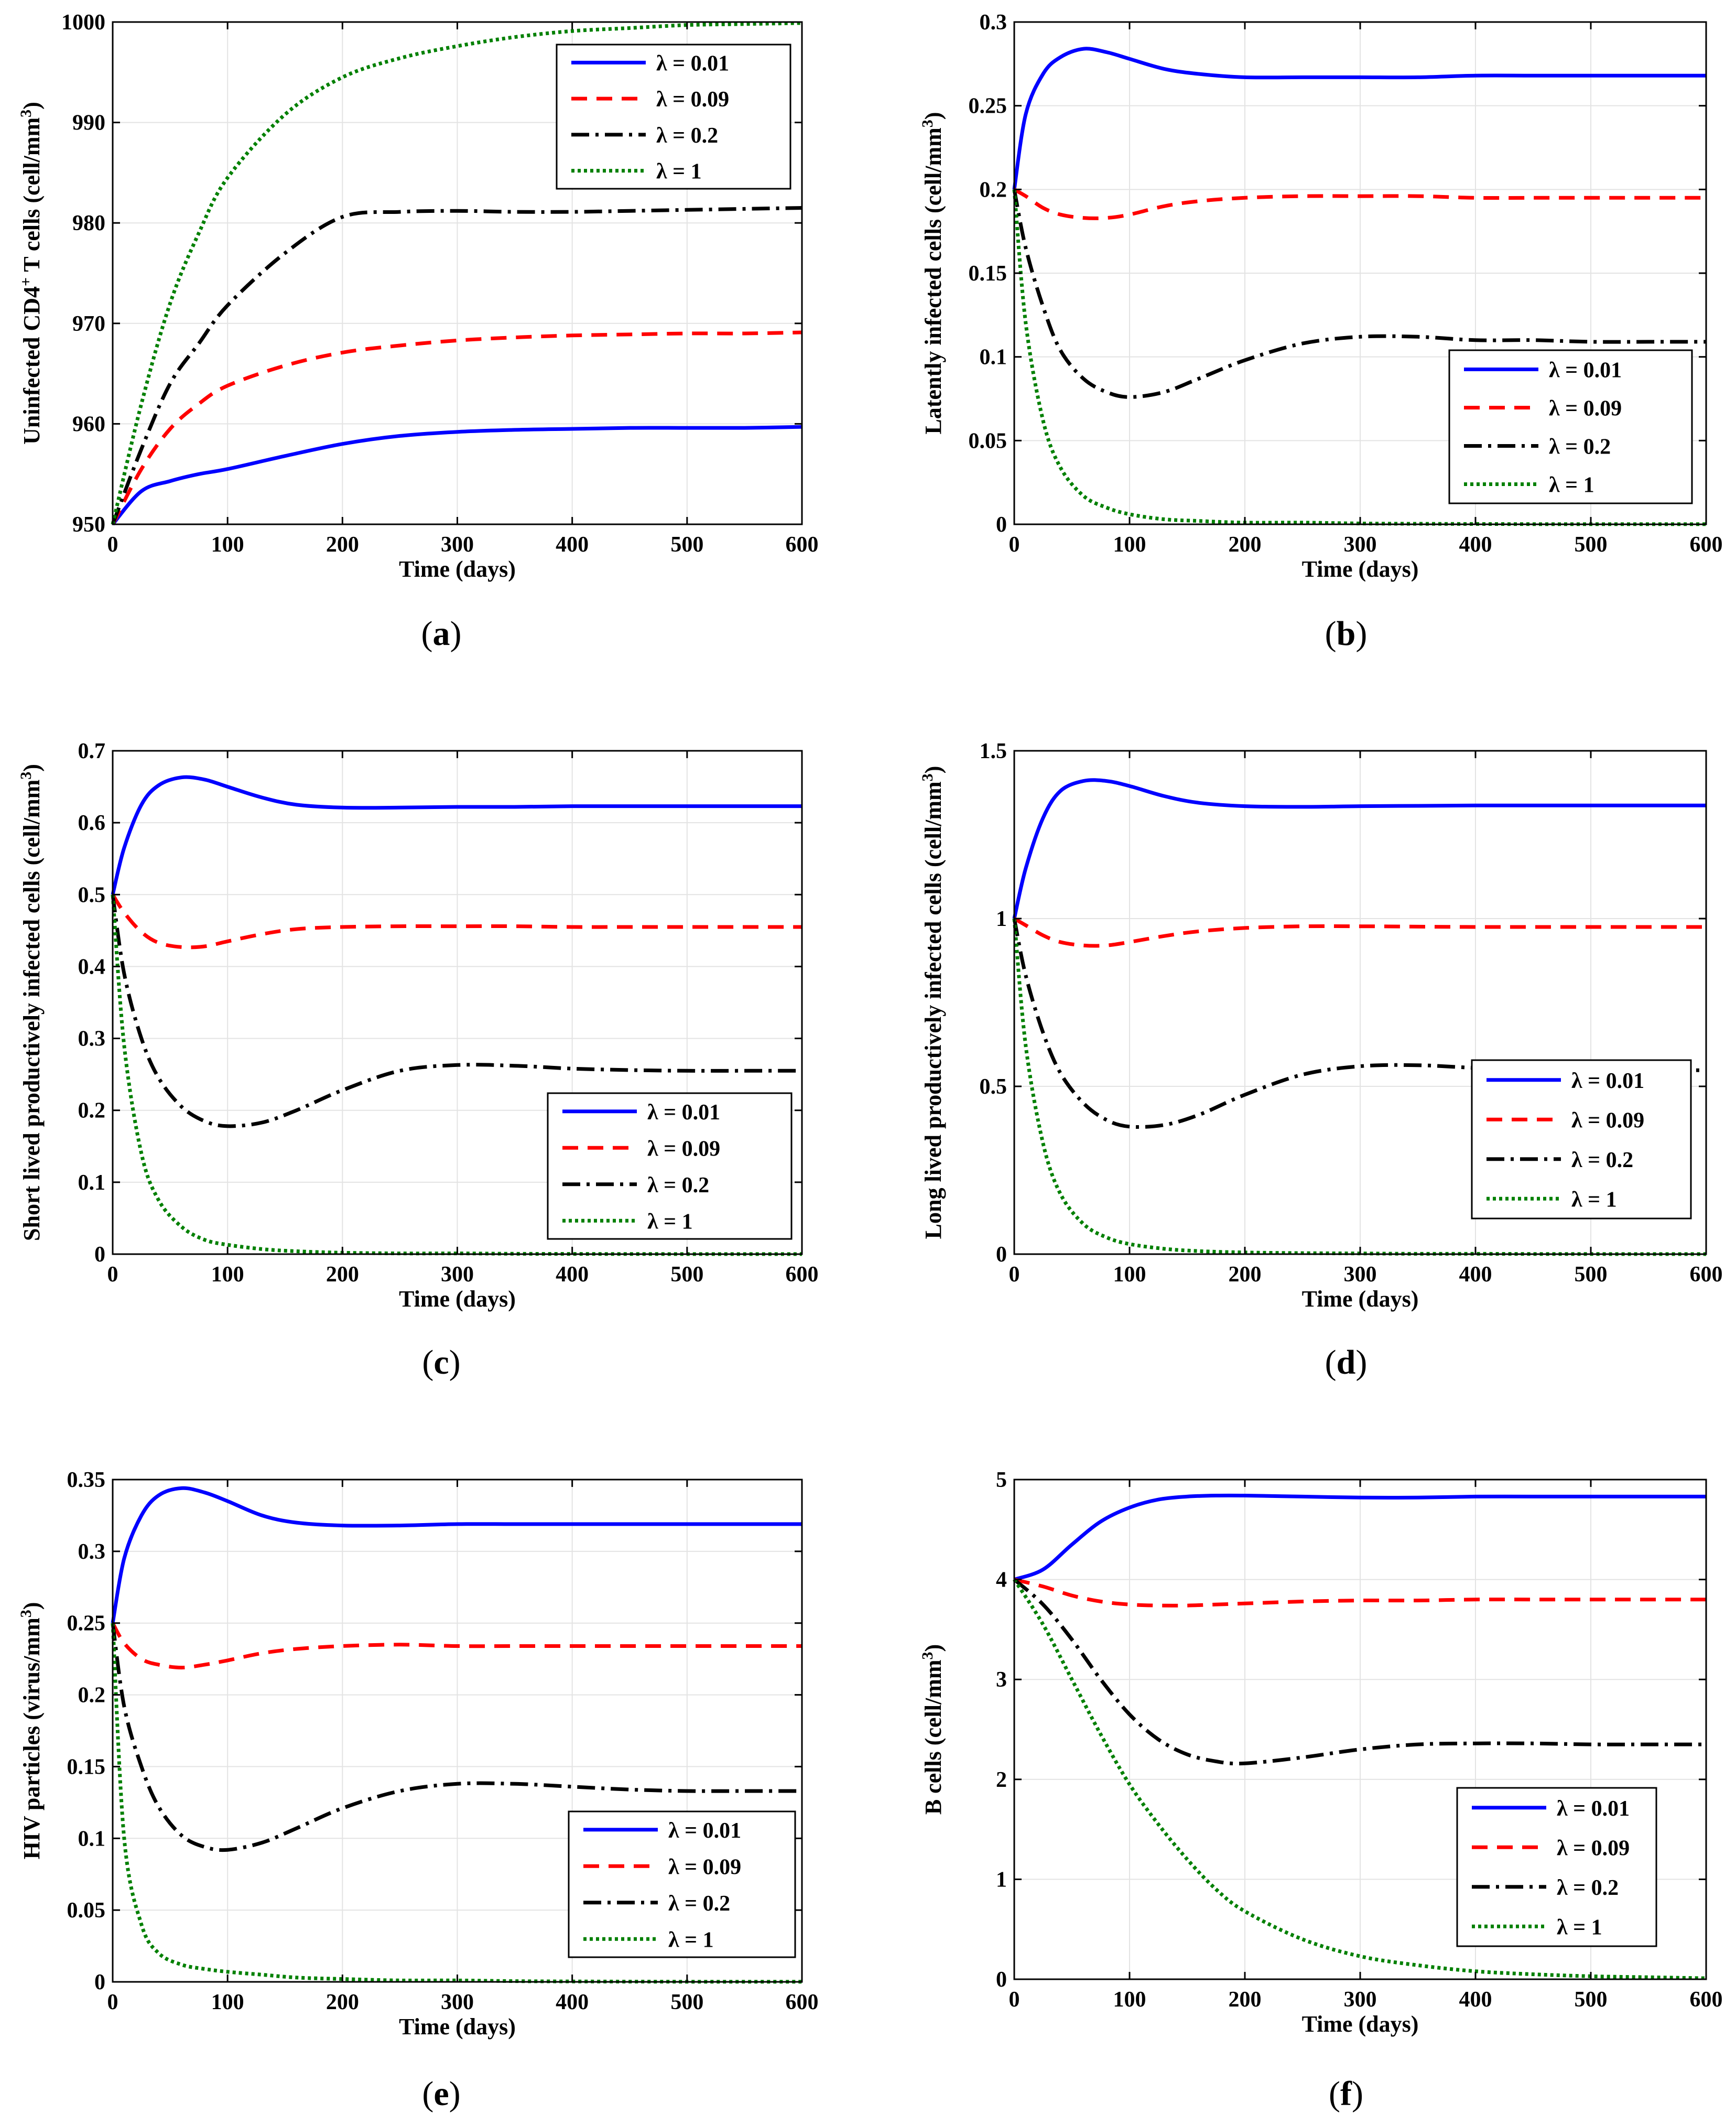 The height and width of the screenshot is (2125, 1736). I want to click on y-tick-label: 0.7, so click(92, 751).